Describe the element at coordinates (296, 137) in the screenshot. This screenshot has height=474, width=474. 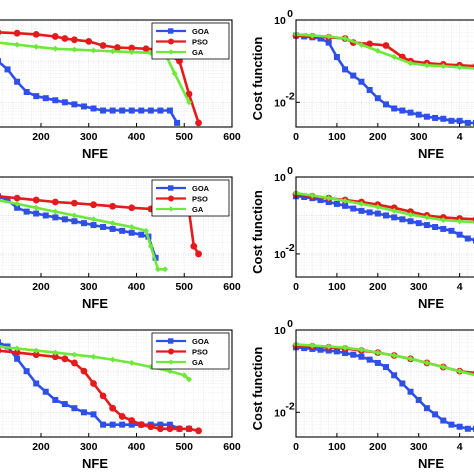
I see `x-tick-label: 0` at that location.